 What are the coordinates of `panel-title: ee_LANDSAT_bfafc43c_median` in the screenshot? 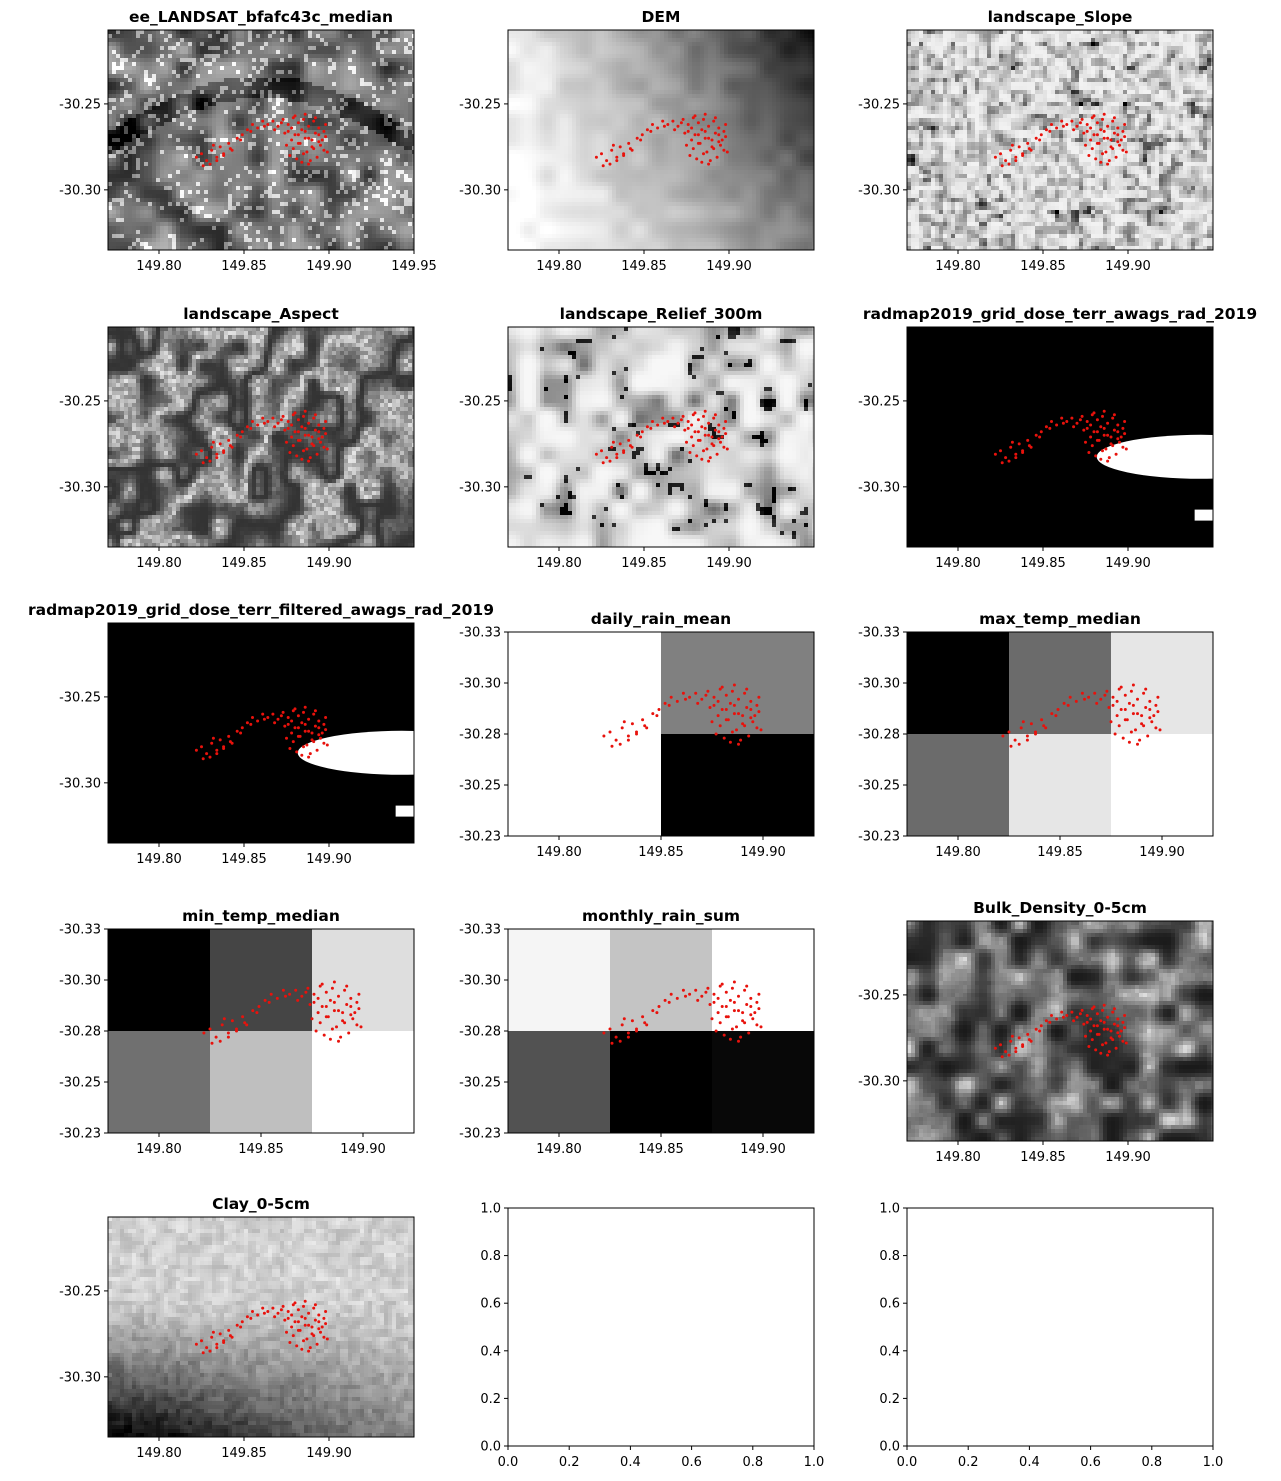 It's located at (261, 17).